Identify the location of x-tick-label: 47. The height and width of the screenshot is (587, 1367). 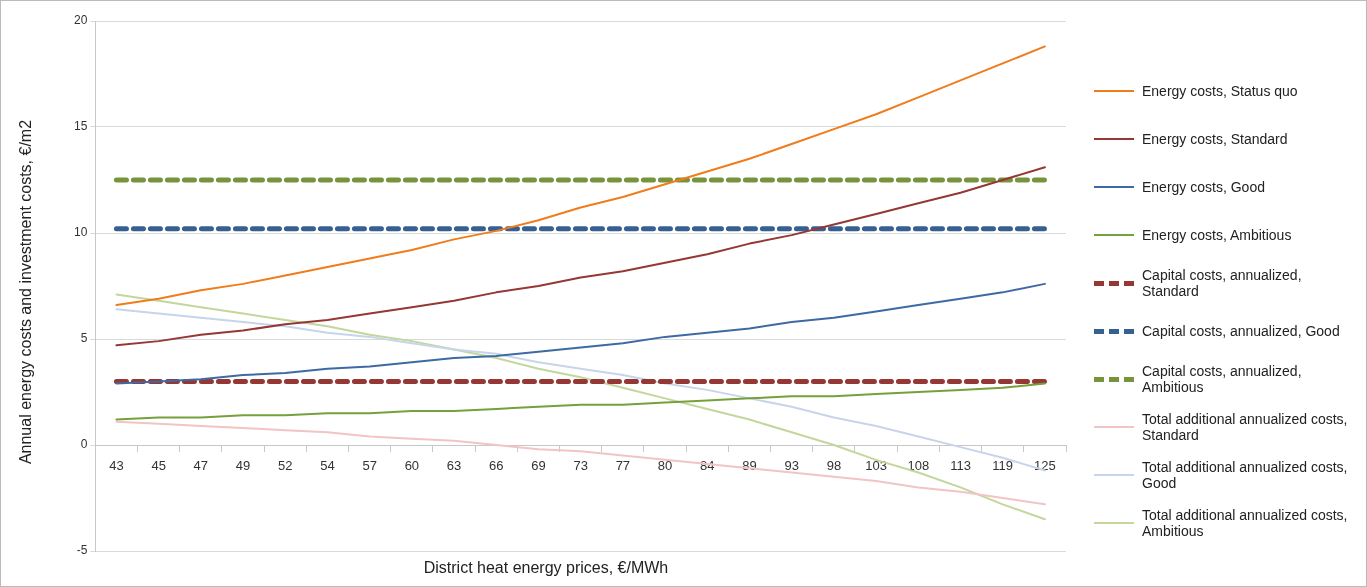
(201, 466).